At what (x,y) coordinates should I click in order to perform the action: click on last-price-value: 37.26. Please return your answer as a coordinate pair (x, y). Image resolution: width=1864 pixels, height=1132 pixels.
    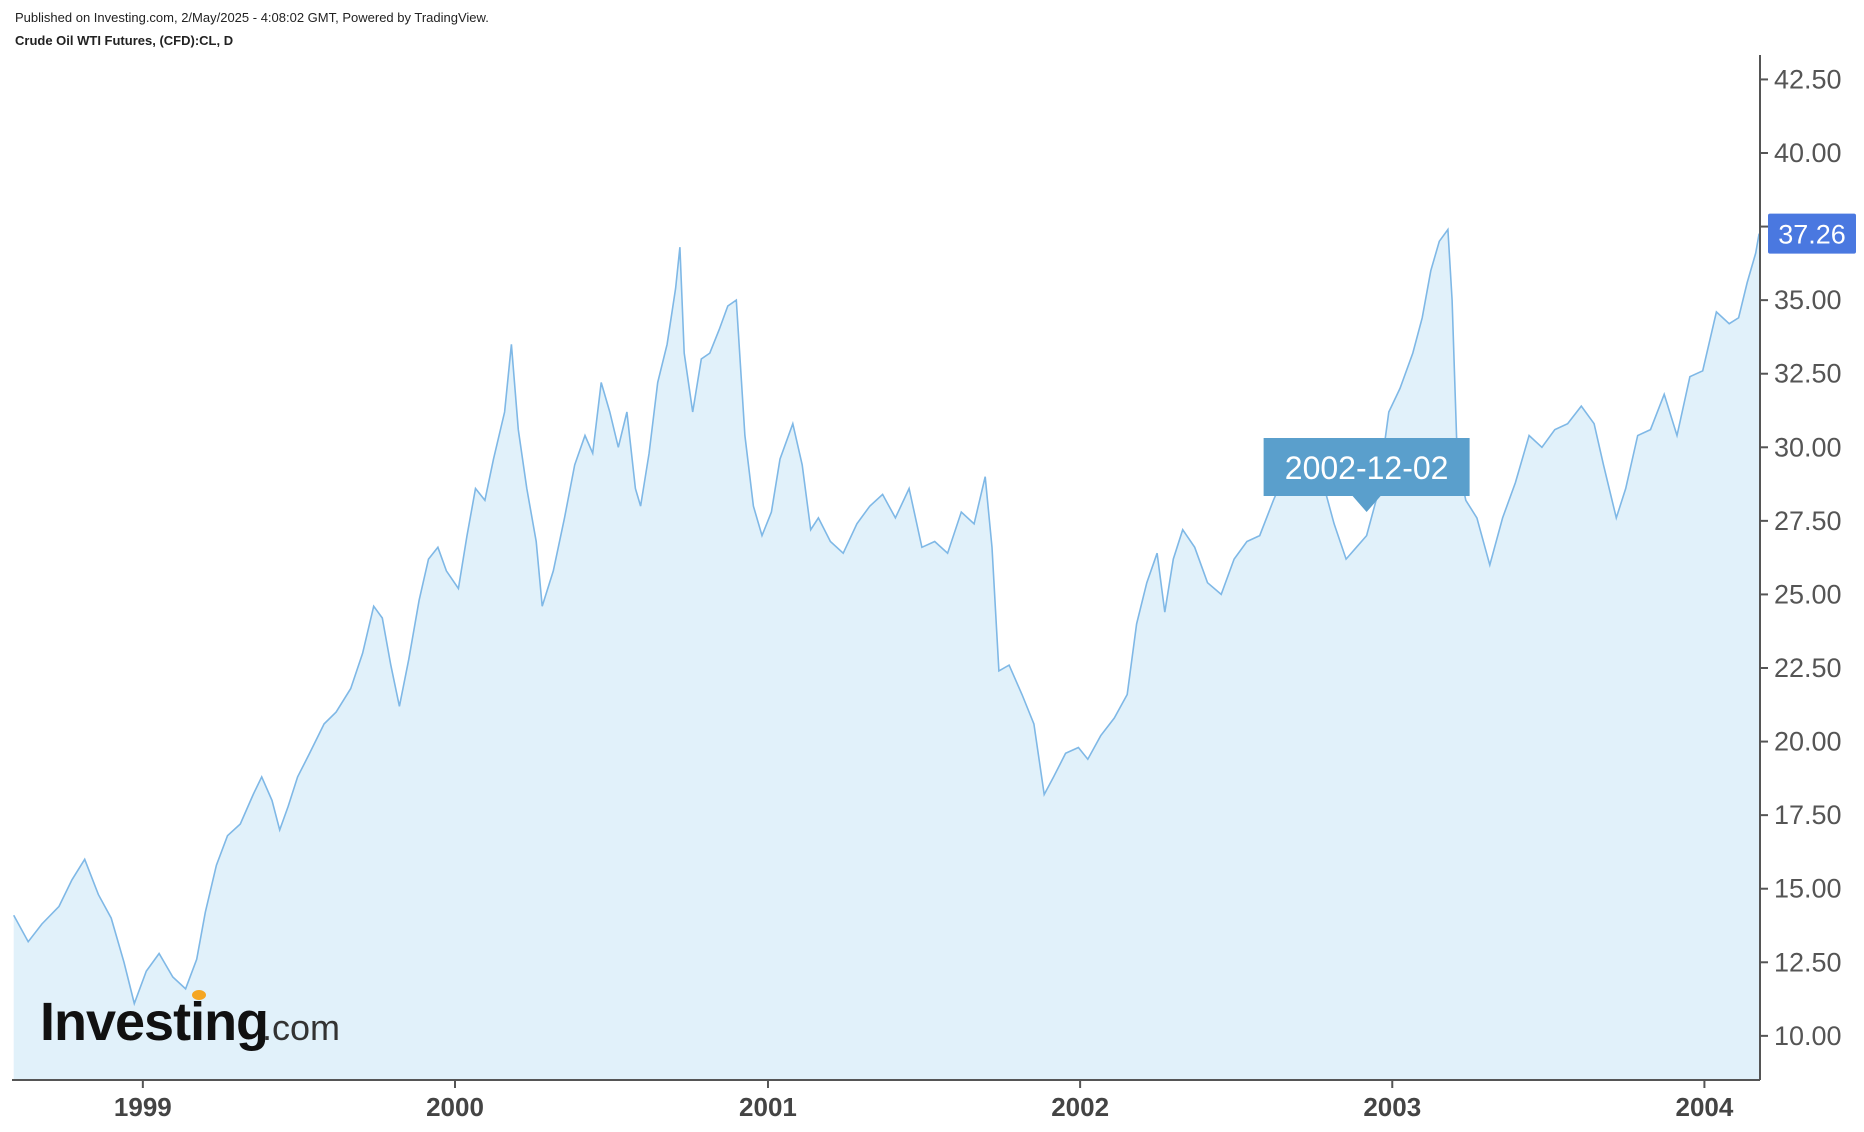
    Looking at the image, I should click on (1812, 235).